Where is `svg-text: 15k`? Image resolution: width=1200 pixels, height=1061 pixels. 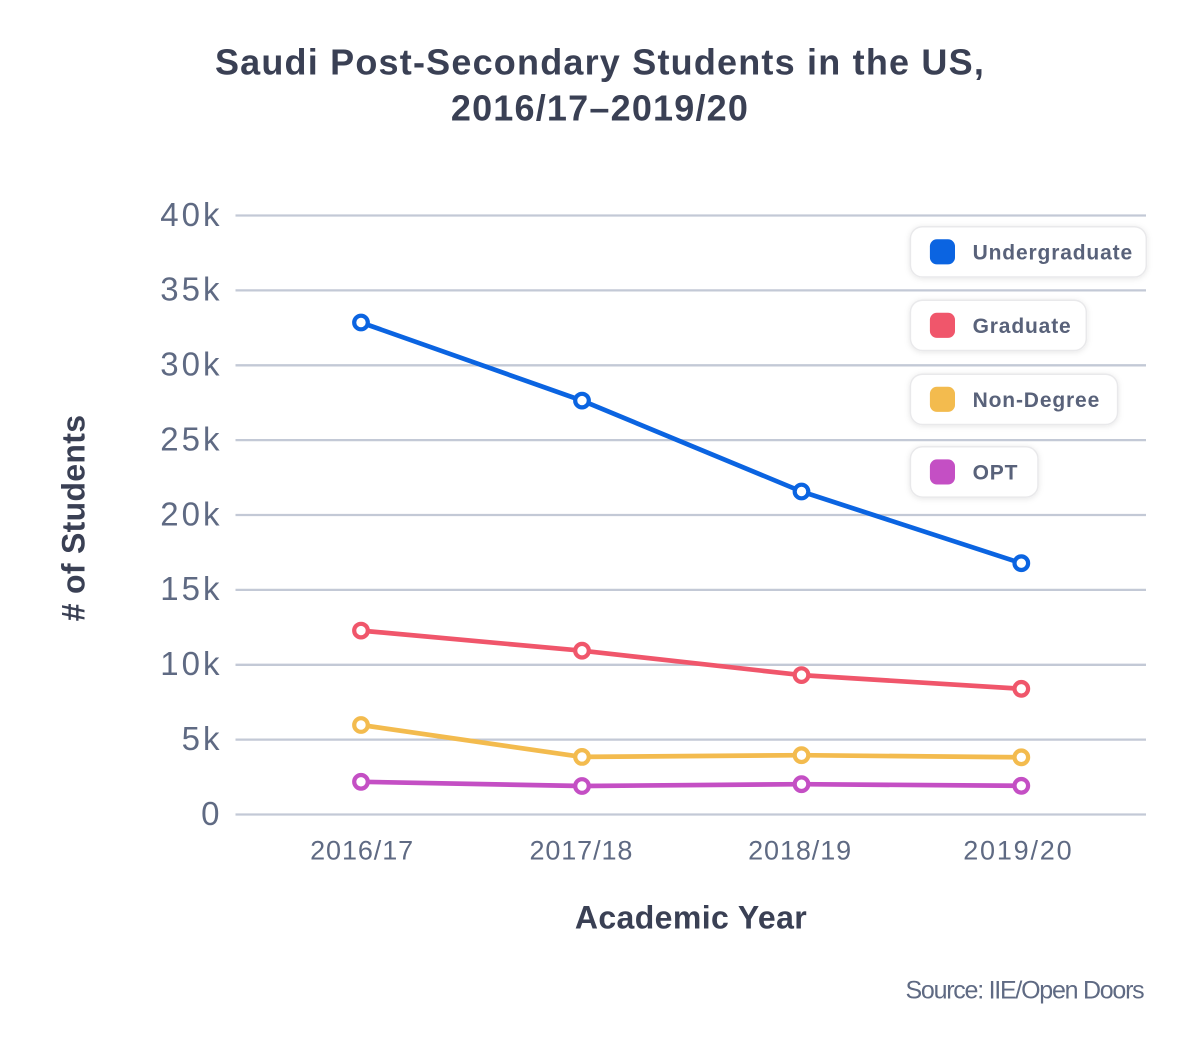 svg-text: 15k is located at coordinates (191, 588).